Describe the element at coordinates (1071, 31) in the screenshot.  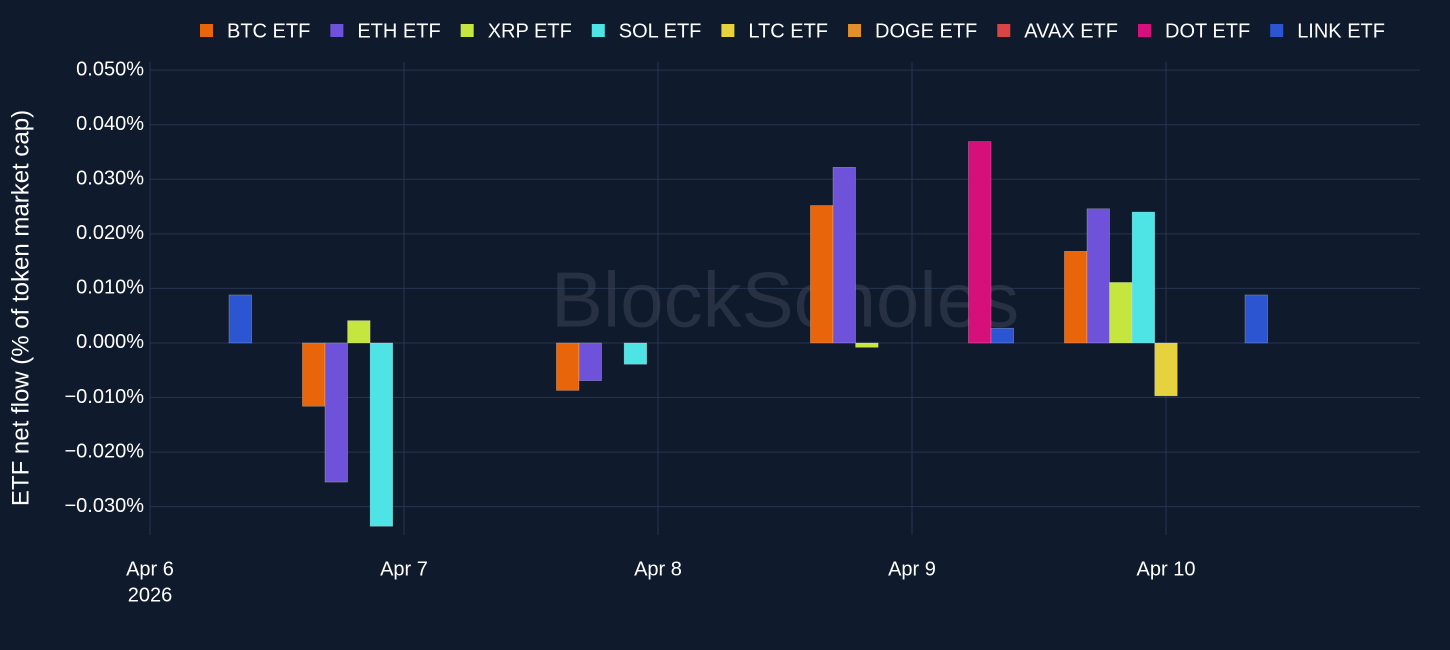
I see `legend-label: AVAX ETF` at that location.